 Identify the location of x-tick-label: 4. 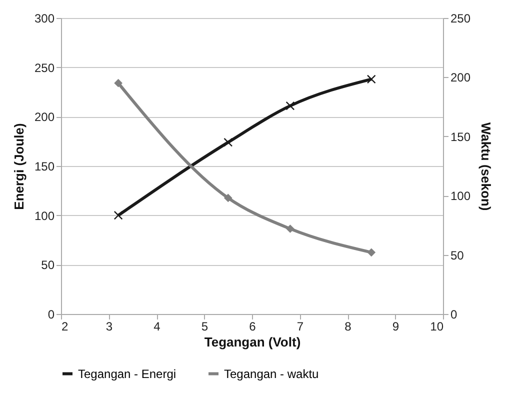
(157, 327).